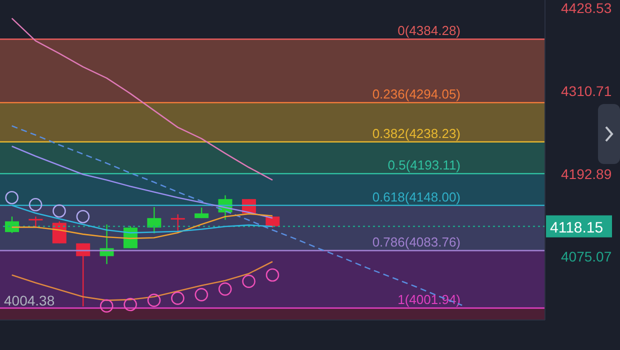 Image resolution: width=620 pixels, height=350 pixels. What do you see at coordinates (29, 300) in the screenshot?
I see `annotation: 4004.38` at bounding box center [29, 300].